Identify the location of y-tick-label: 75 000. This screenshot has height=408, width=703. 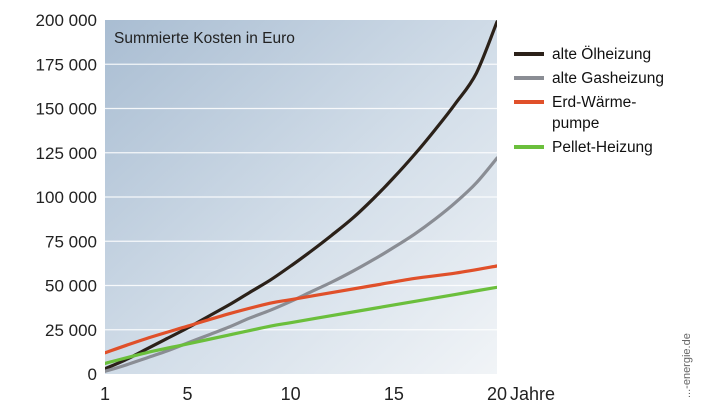
(71, 241).